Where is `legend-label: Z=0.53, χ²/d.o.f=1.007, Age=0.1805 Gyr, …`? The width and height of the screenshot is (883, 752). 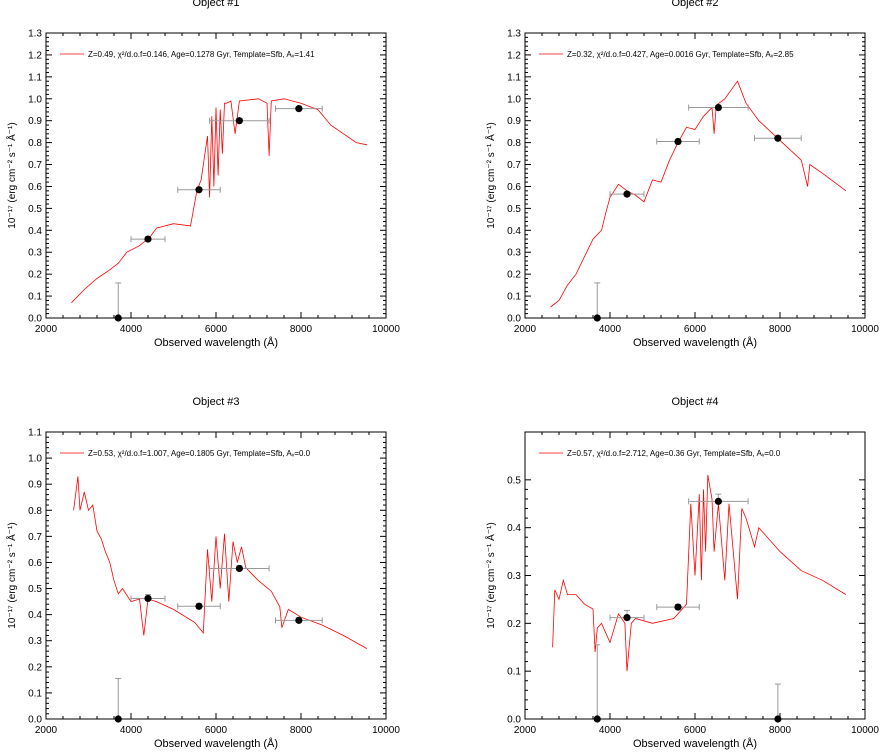 legend-label: Z=0.53, χ²/d.o.f=1.007, Age=0.1805 Gyr, … is located at coordinates (199, 453).